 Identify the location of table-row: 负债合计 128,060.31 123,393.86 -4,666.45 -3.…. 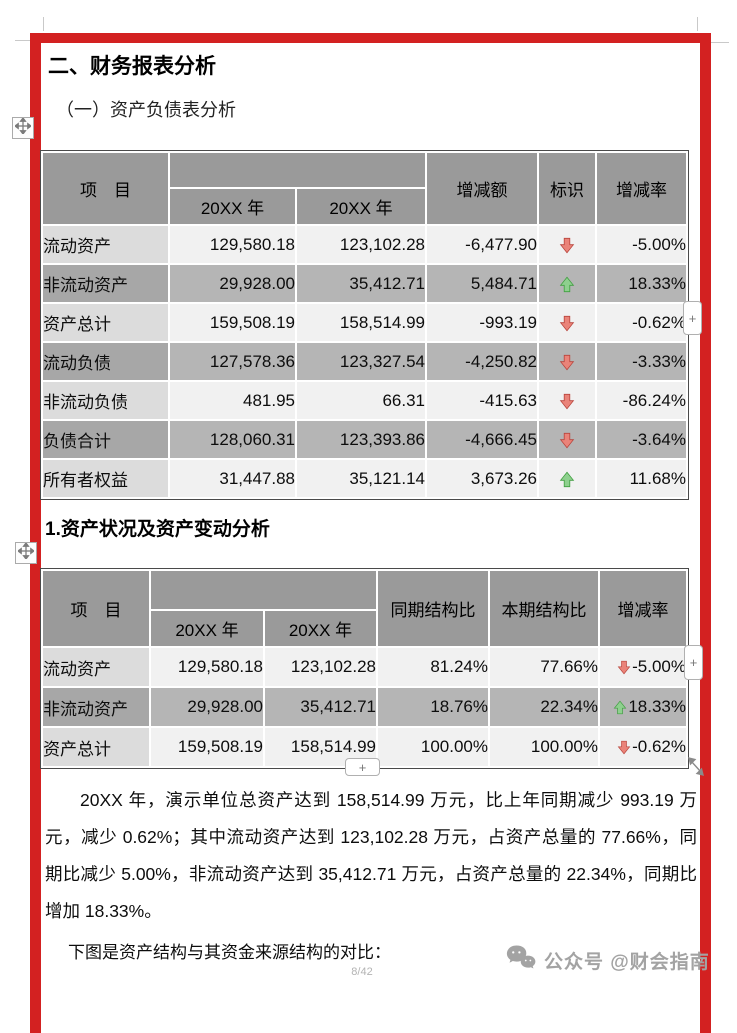
(364, 439).